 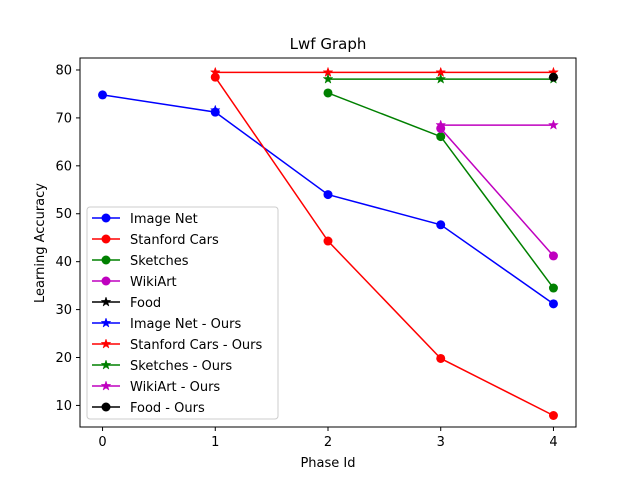 I want to click on y-tick-label: 20, so click(x=63, y=358).